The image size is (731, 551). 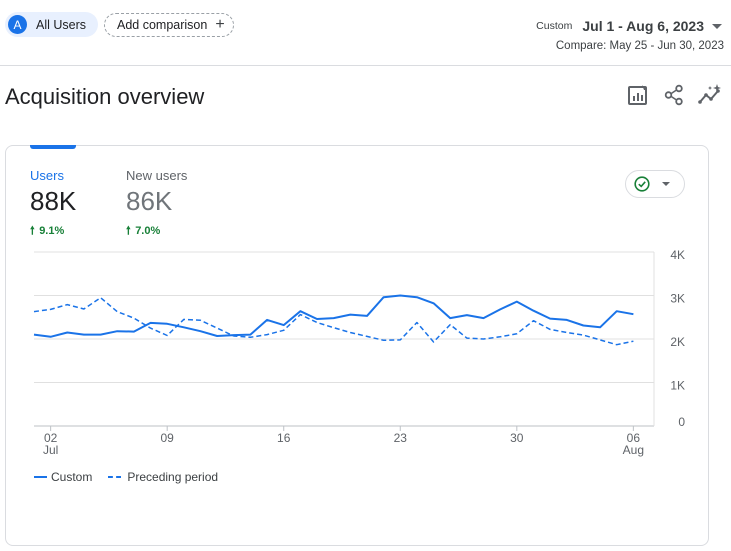 I want to click on active-tab-indicator, so click(x=53, y=147).